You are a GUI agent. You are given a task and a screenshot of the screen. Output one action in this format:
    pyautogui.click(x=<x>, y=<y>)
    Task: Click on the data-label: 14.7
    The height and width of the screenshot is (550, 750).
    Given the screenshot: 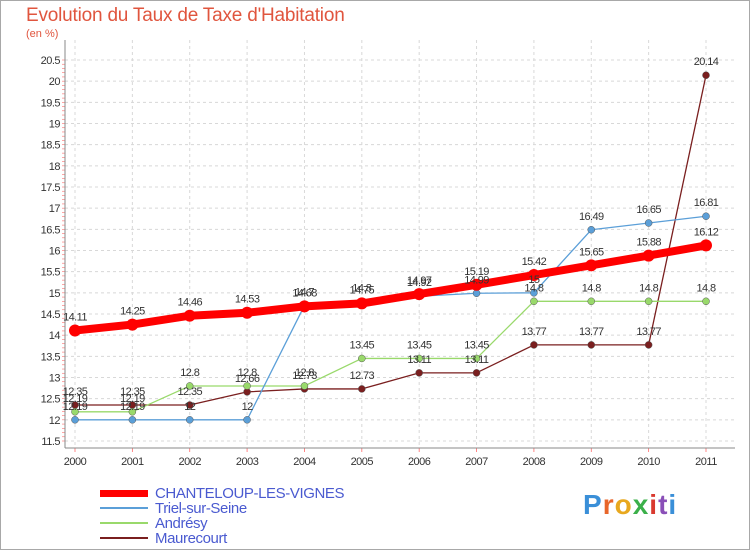 What is the action you would take?
    pyautogui.click(x=304, y=293)
    